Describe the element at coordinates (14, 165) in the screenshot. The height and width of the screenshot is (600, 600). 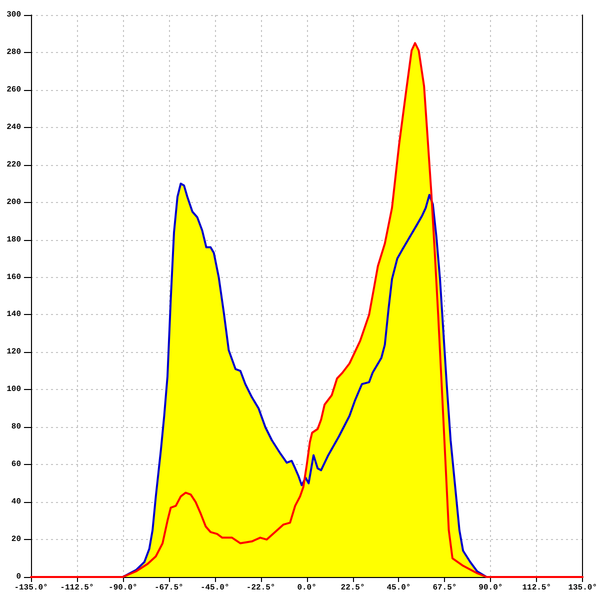
I see `y-tick-label: 220` at that location.